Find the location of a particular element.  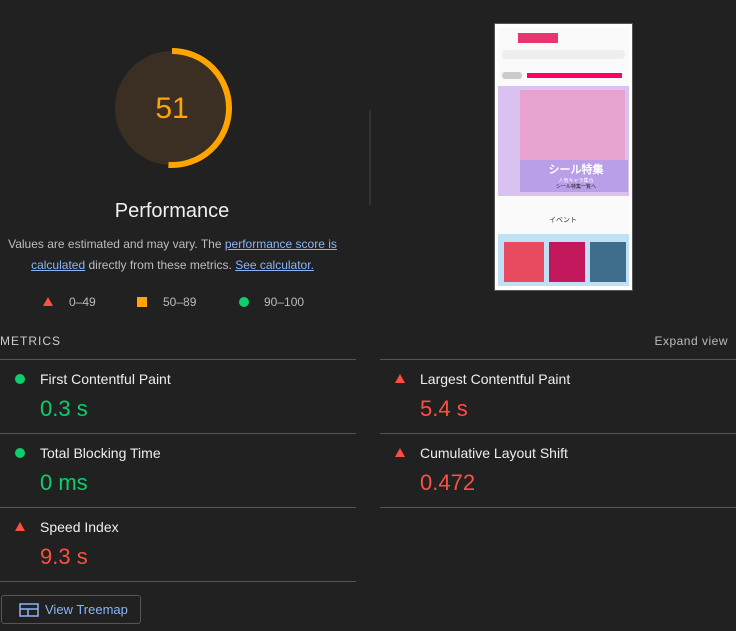

legend-average-icon is located at coordinates (142, 302).